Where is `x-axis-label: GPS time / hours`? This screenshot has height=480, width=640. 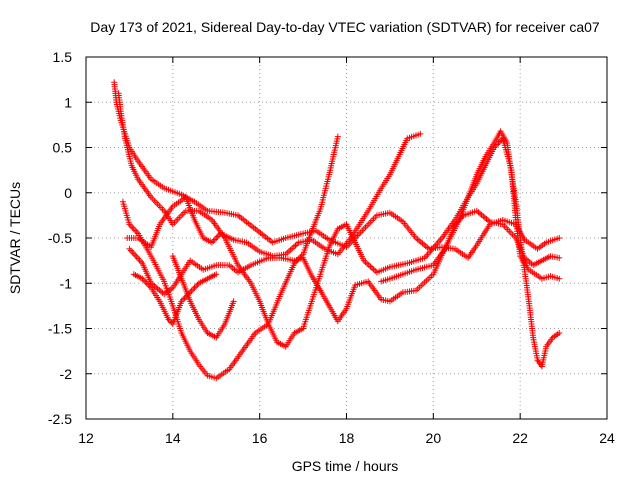 x-axis-label: GPS time / hours is located at coordinates (345, 466).